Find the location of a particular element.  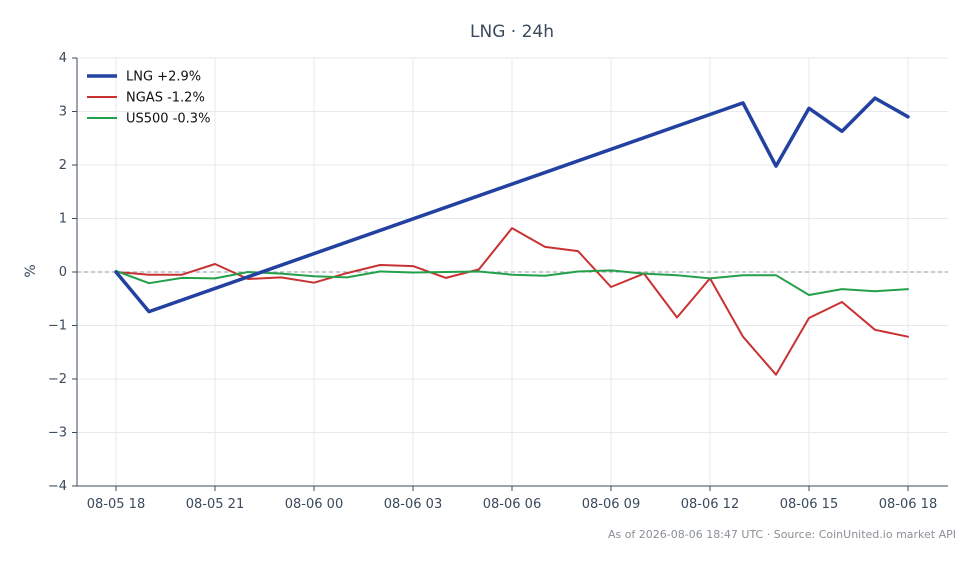

y-tick-label: 4 is located at coordinates (63, 58).